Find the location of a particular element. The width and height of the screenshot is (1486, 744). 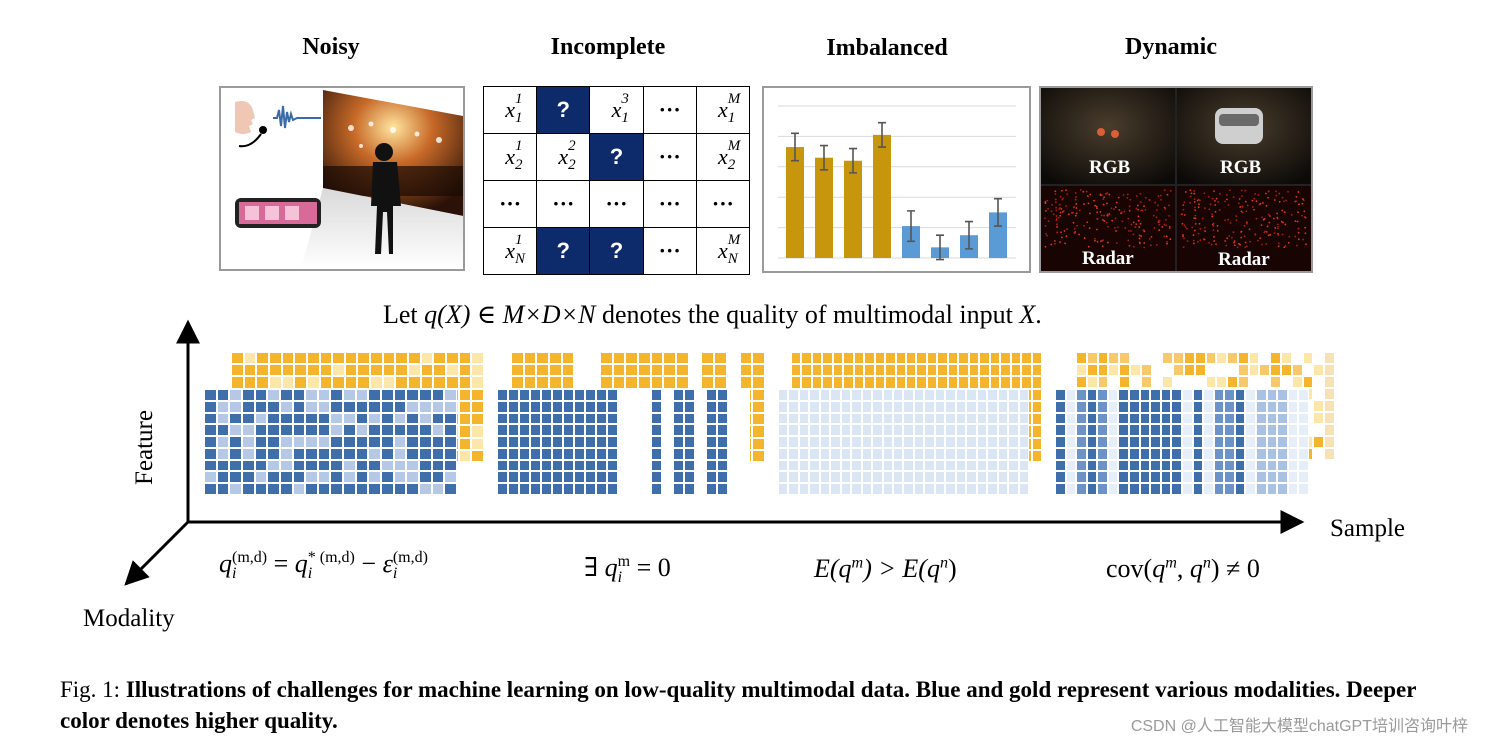

chart-error-bar is located at coordinates (795, 147).